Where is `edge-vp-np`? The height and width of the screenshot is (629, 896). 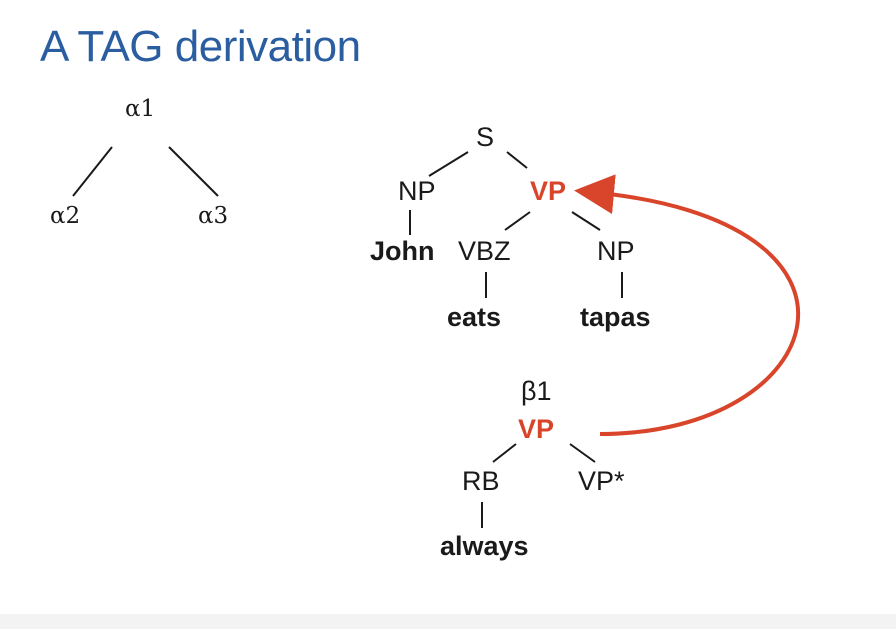
edge-vp-np is located at coordinates (586, 221).